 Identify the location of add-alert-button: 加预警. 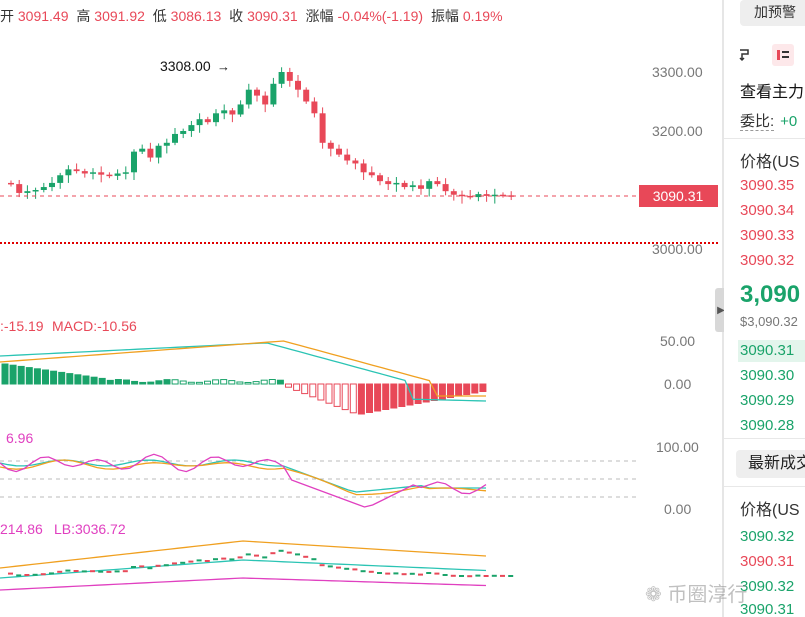
(772, 13).